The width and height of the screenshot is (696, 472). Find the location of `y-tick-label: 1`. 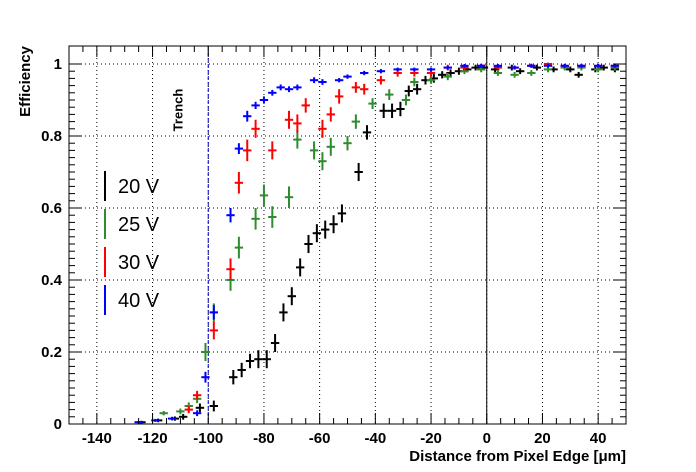

y-tick-label: 1 is located at coordinates (58, 64).